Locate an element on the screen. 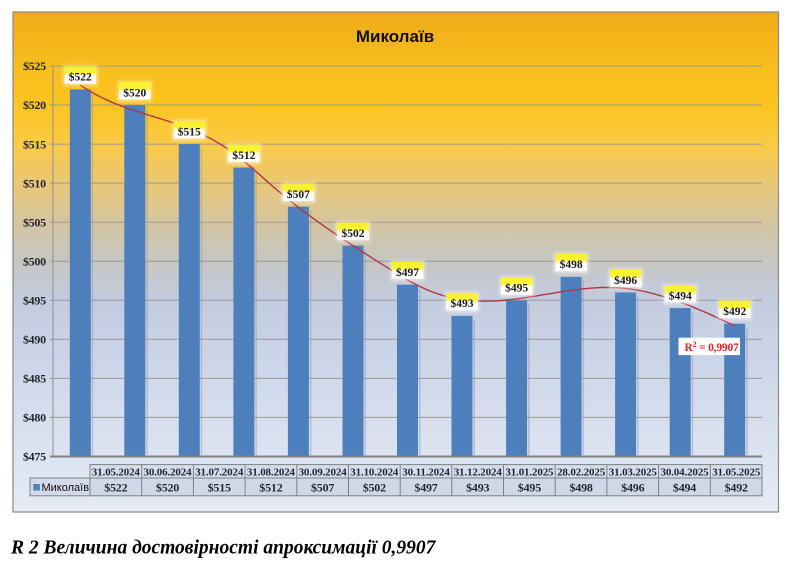 The image size is (790, 563). svg-text: $475 is located at coordinates (34, 457).